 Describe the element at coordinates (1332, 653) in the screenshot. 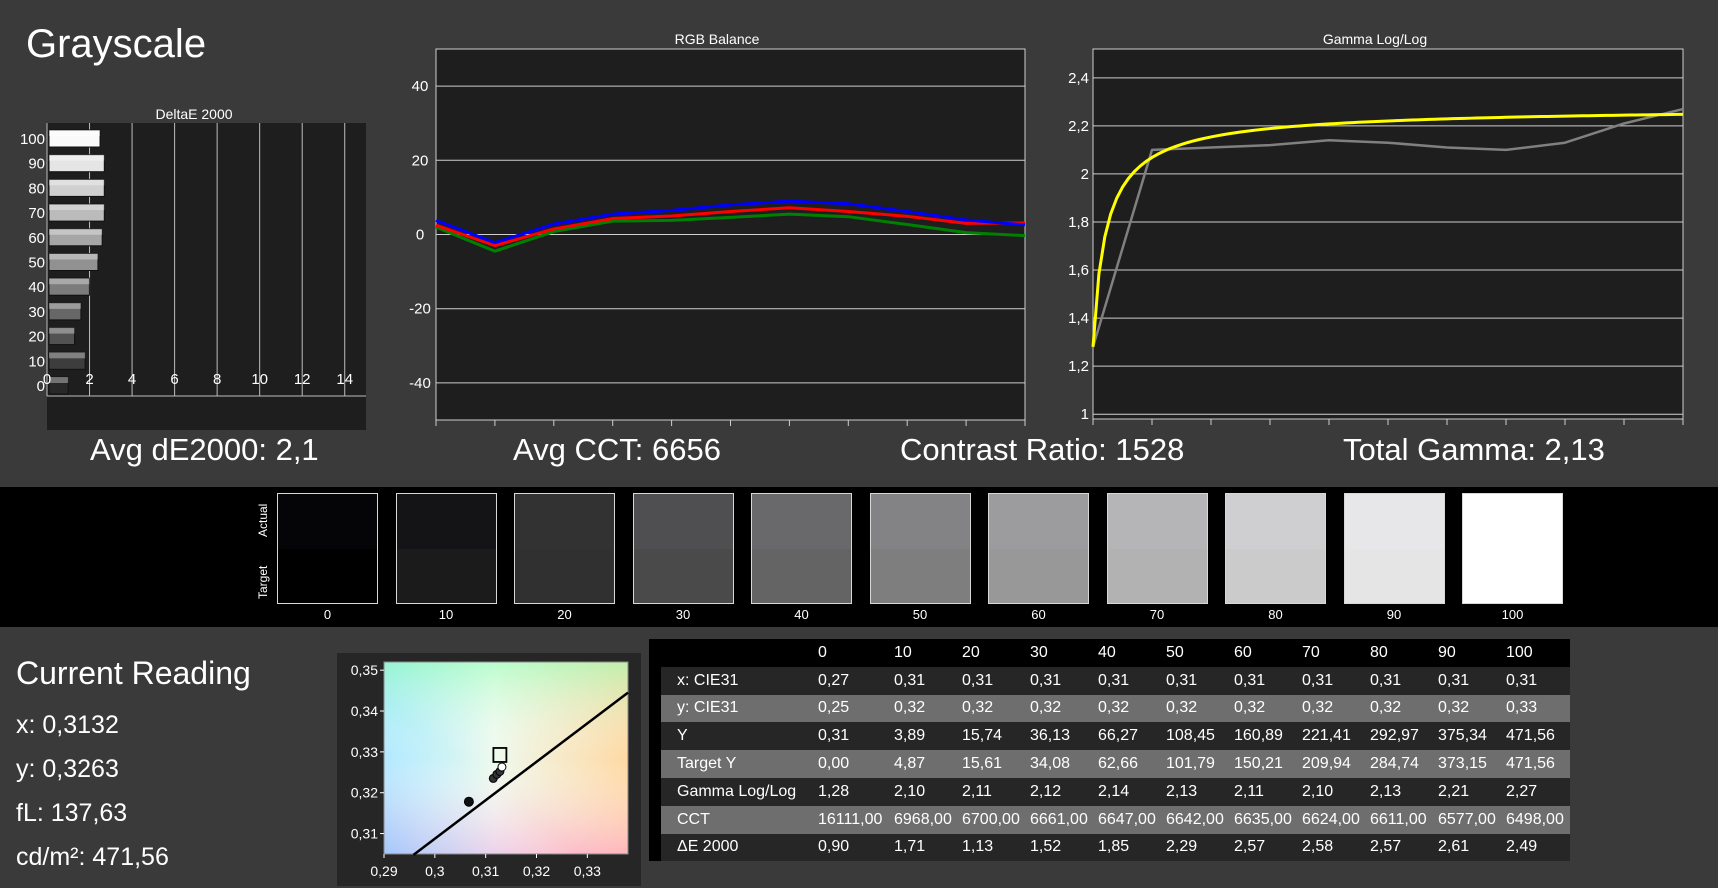

I see `column-header: 70` at that location.